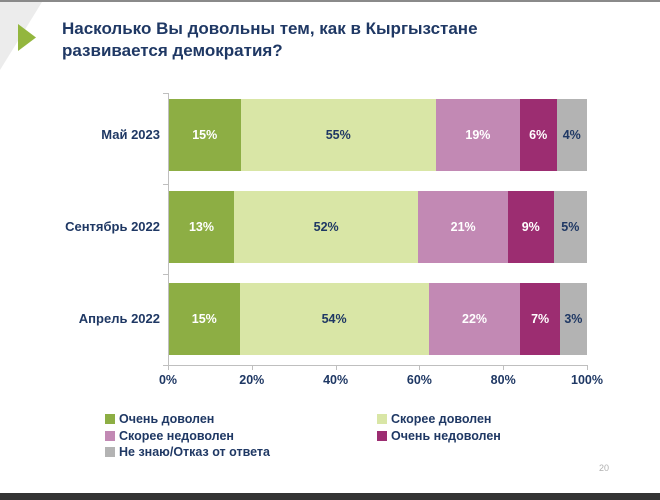 This screenshot has height=500, width=660. I want to click on bar-segment: 54%, so click(334, 319).